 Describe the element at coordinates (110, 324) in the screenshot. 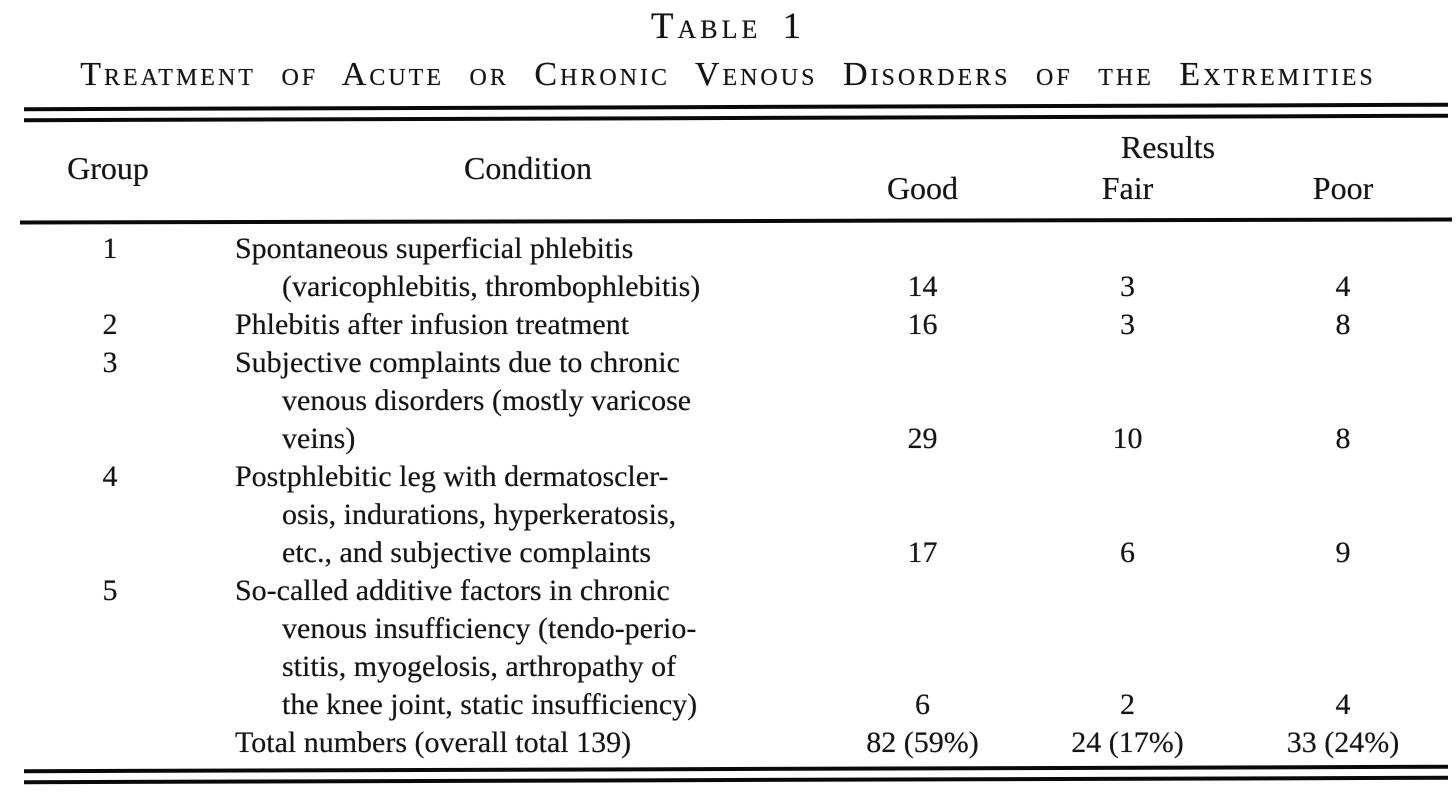

I see `group-number: 2` at that location.